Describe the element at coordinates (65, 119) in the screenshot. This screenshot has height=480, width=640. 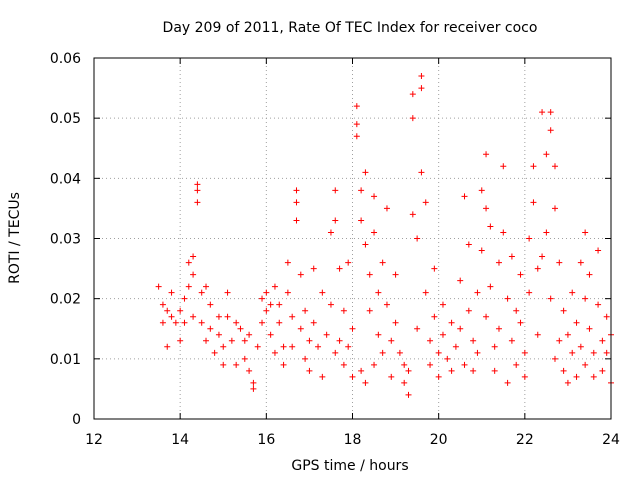
I see `y-tick-label: 0.05` at that location.